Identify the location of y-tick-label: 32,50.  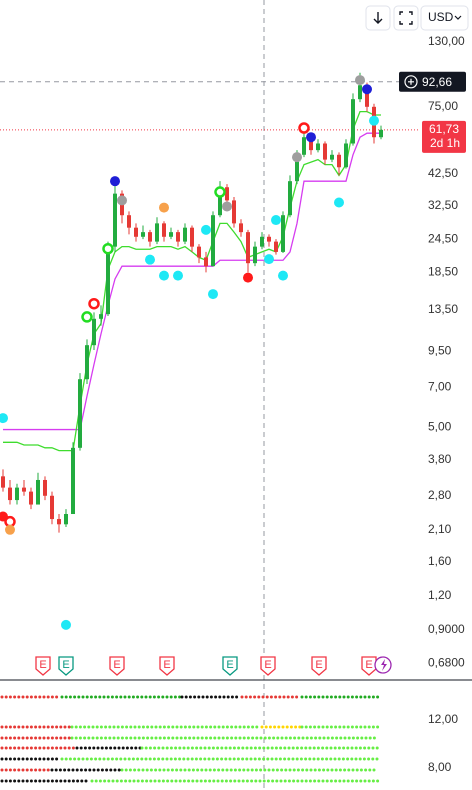
(443, 205).